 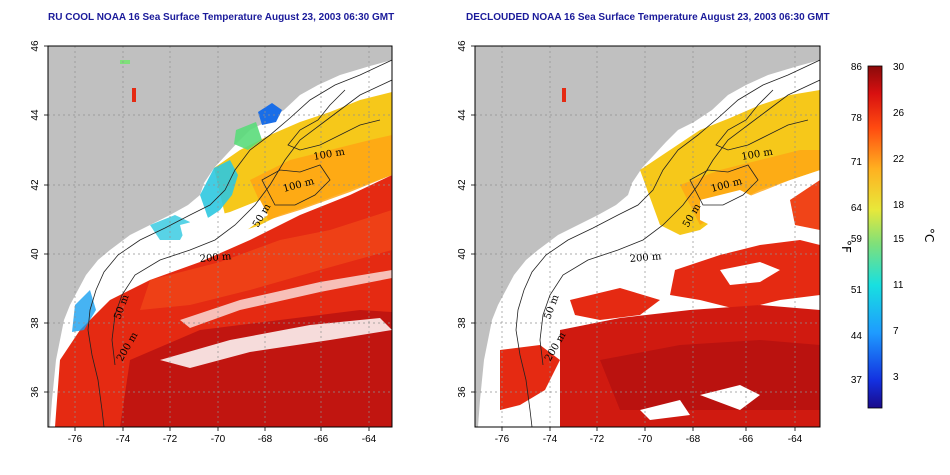 What do you see at coordinates (795, 439) in the screenshot?
I see `right-lon-tick-label: -64` at bounding box center [795, 439].